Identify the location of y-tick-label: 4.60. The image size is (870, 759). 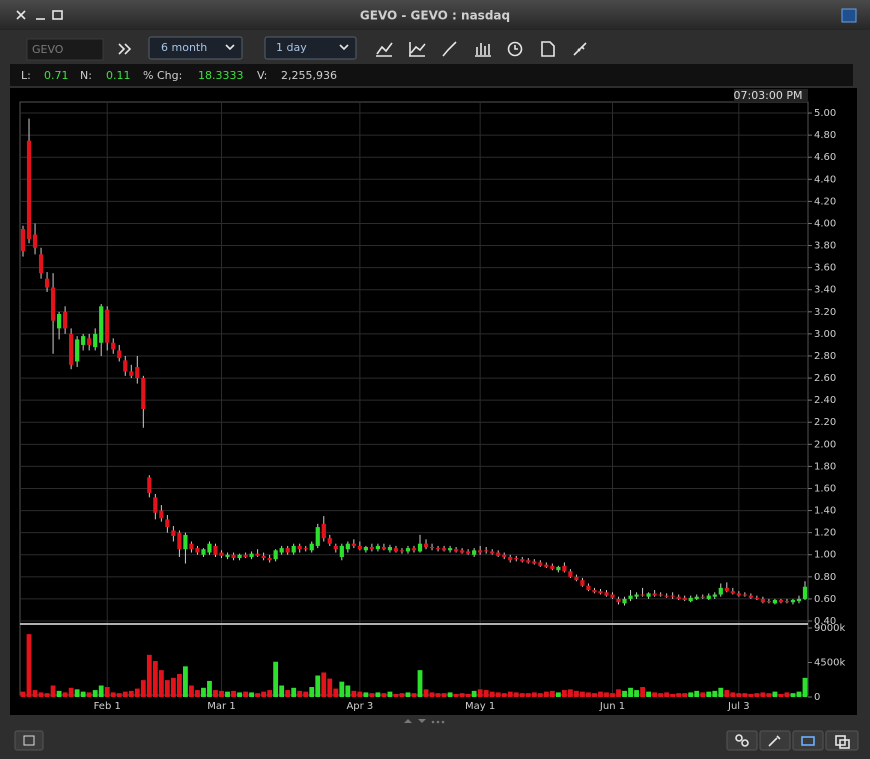
(825, 157).